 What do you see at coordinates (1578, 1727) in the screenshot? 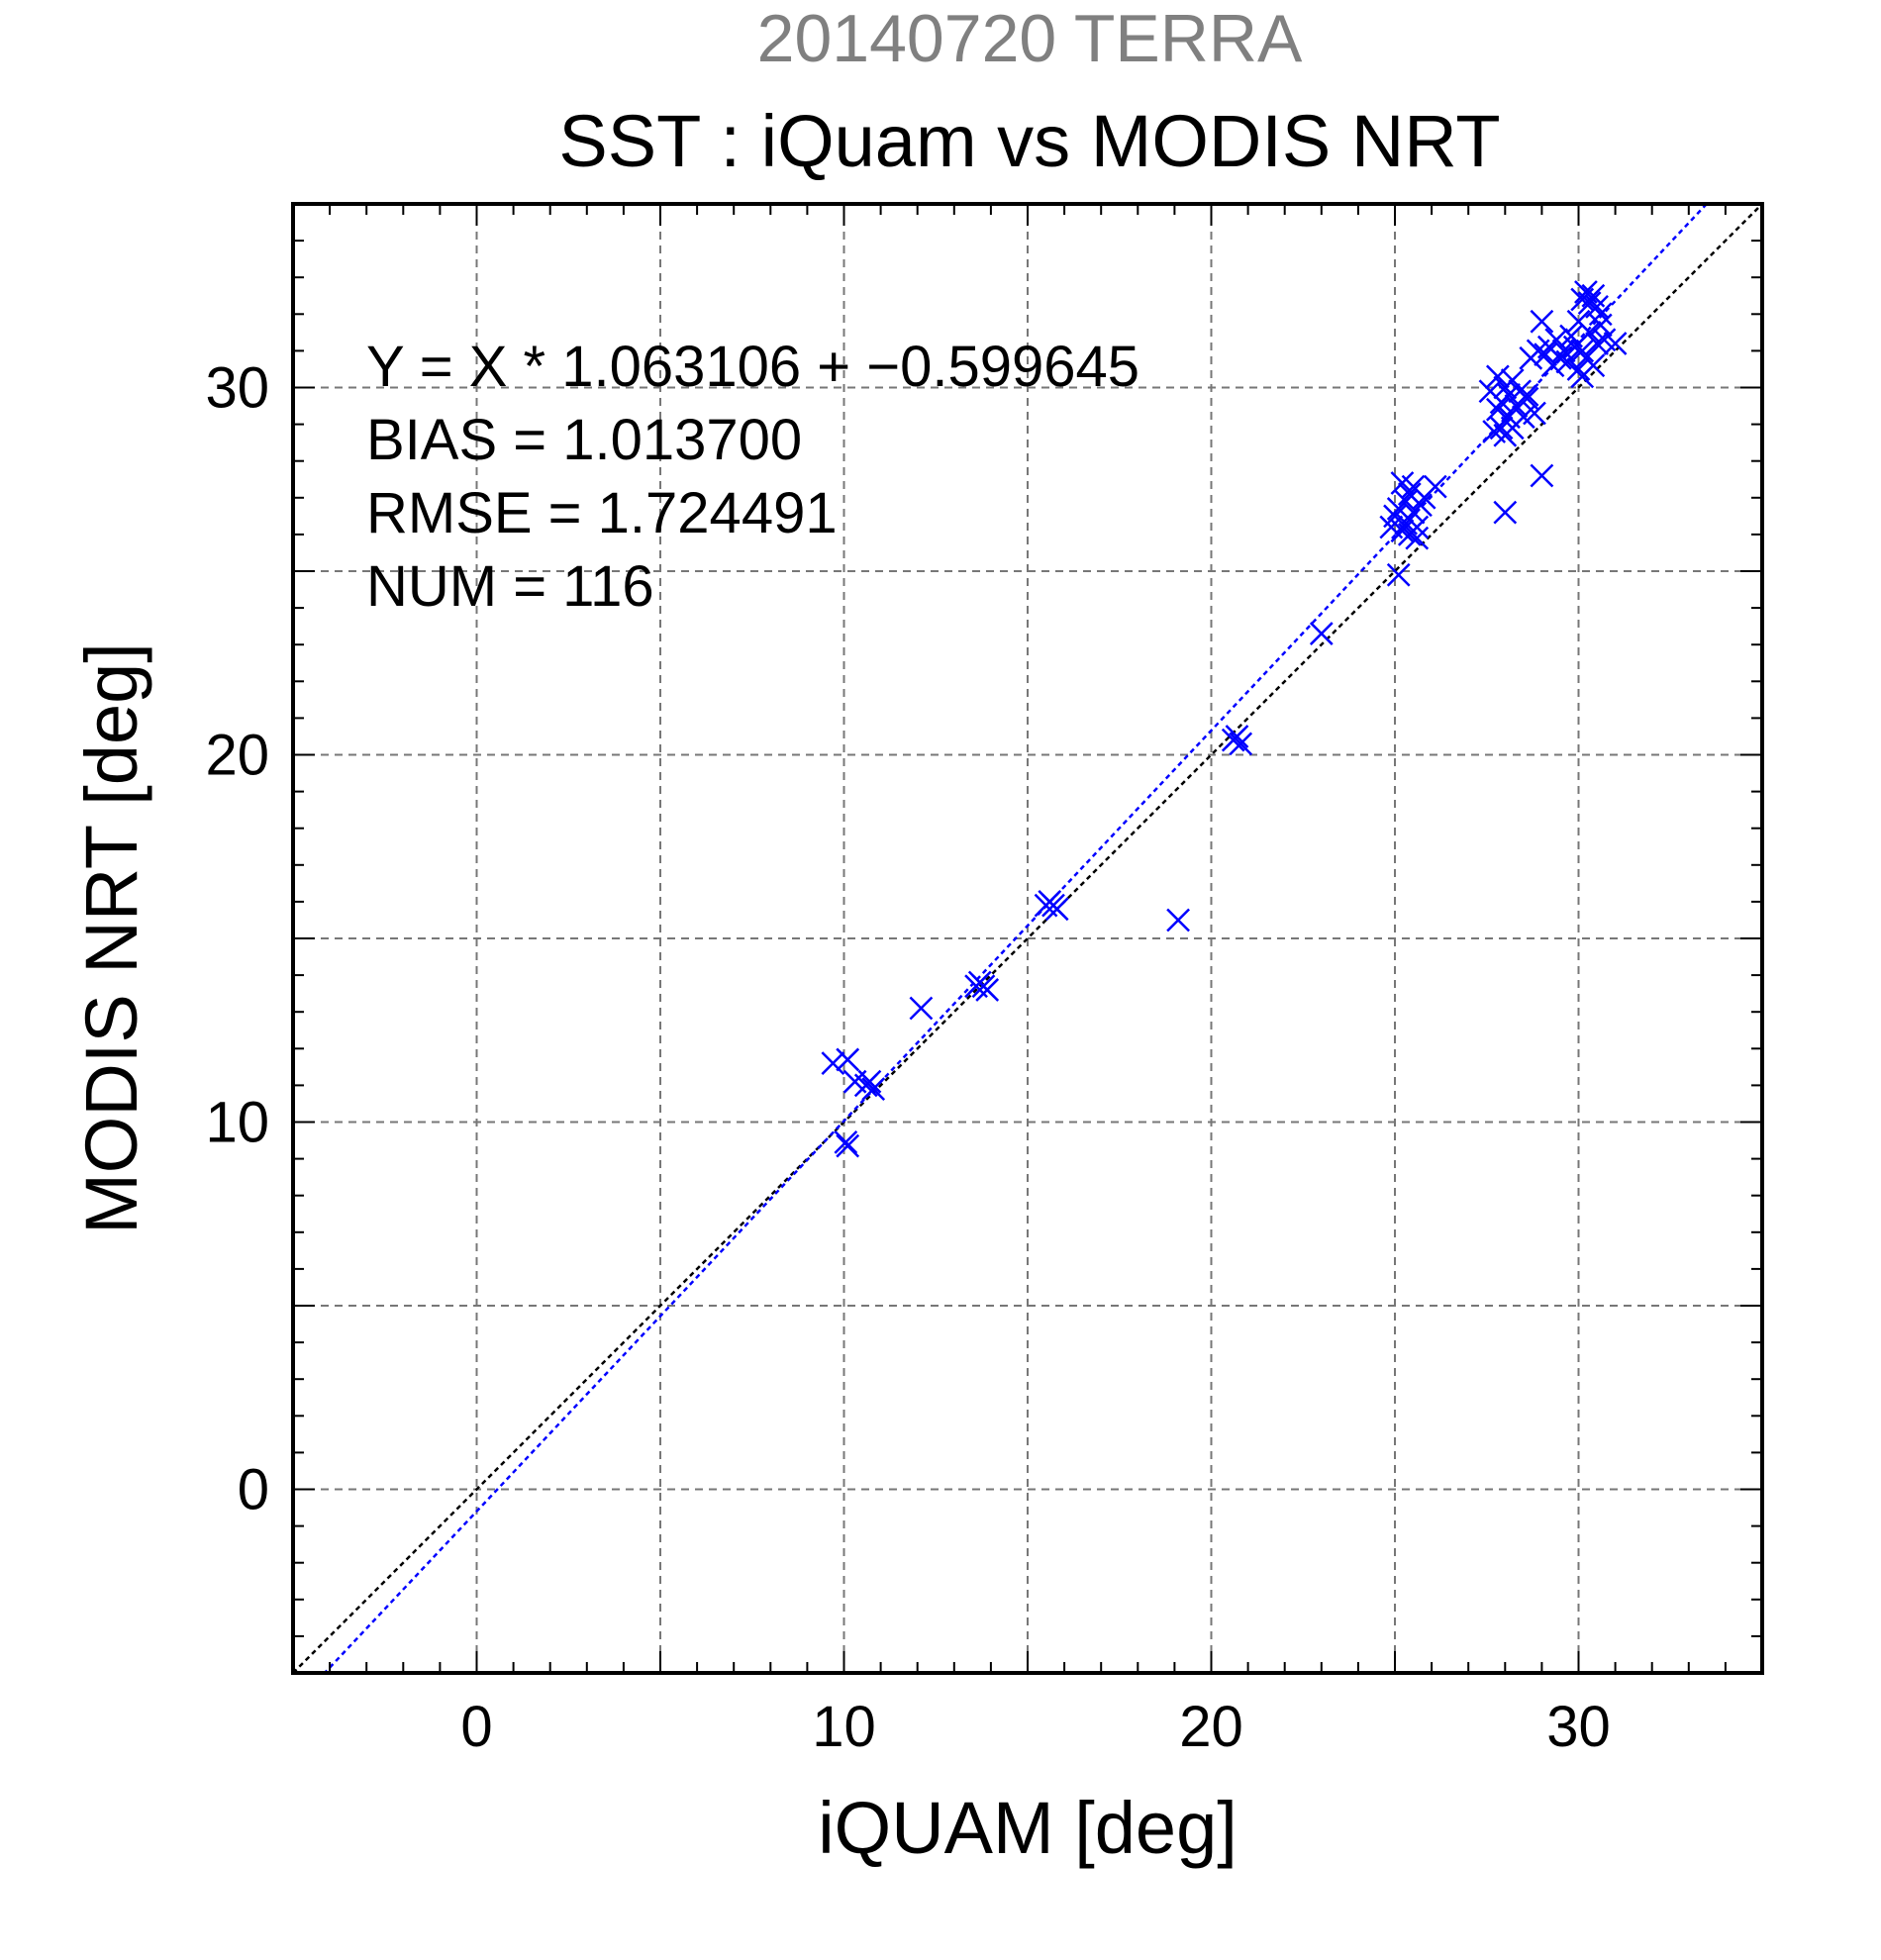
I see `x-tick-label: 30` at bounding box center [1578, 1727].